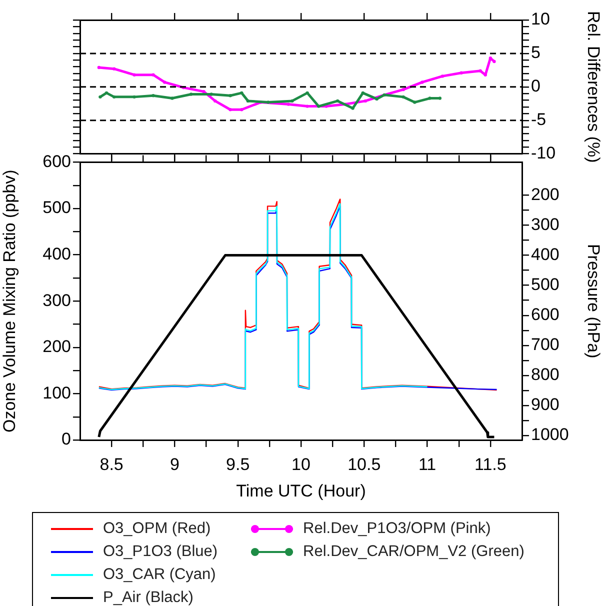 This screenshot has width=603, height=606. I want to click on legend-label: Rel.Dev_CAR/OPM_V2 (Green), so click(413, 551).